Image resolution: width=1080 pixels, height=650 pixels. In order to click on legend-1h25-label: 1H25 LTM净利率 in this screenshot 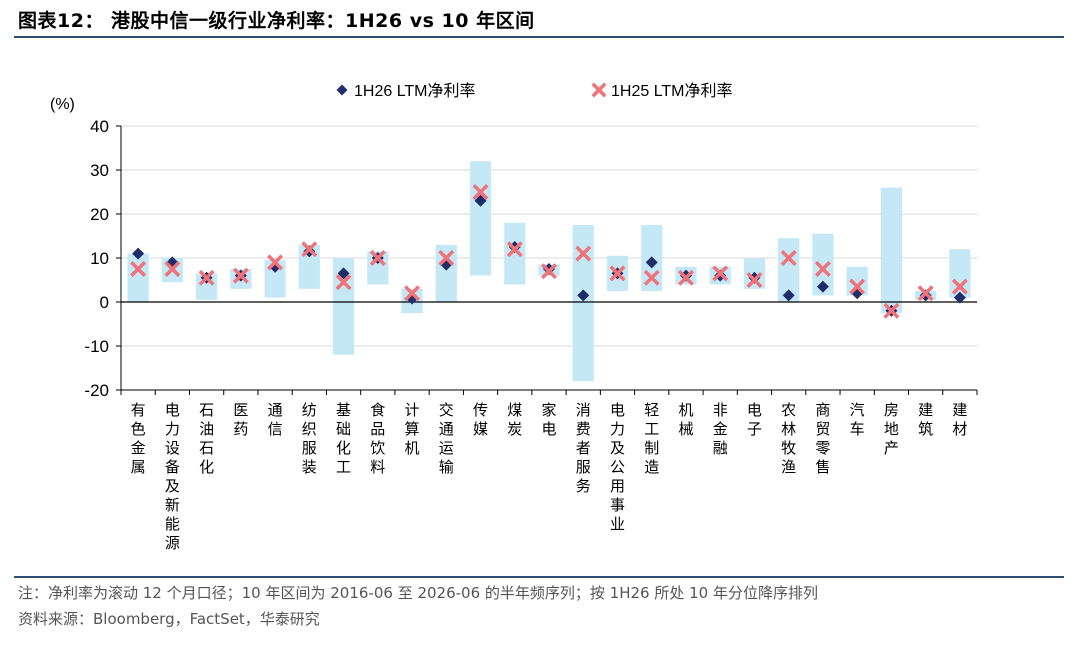, I will do `click(672, 91)`.